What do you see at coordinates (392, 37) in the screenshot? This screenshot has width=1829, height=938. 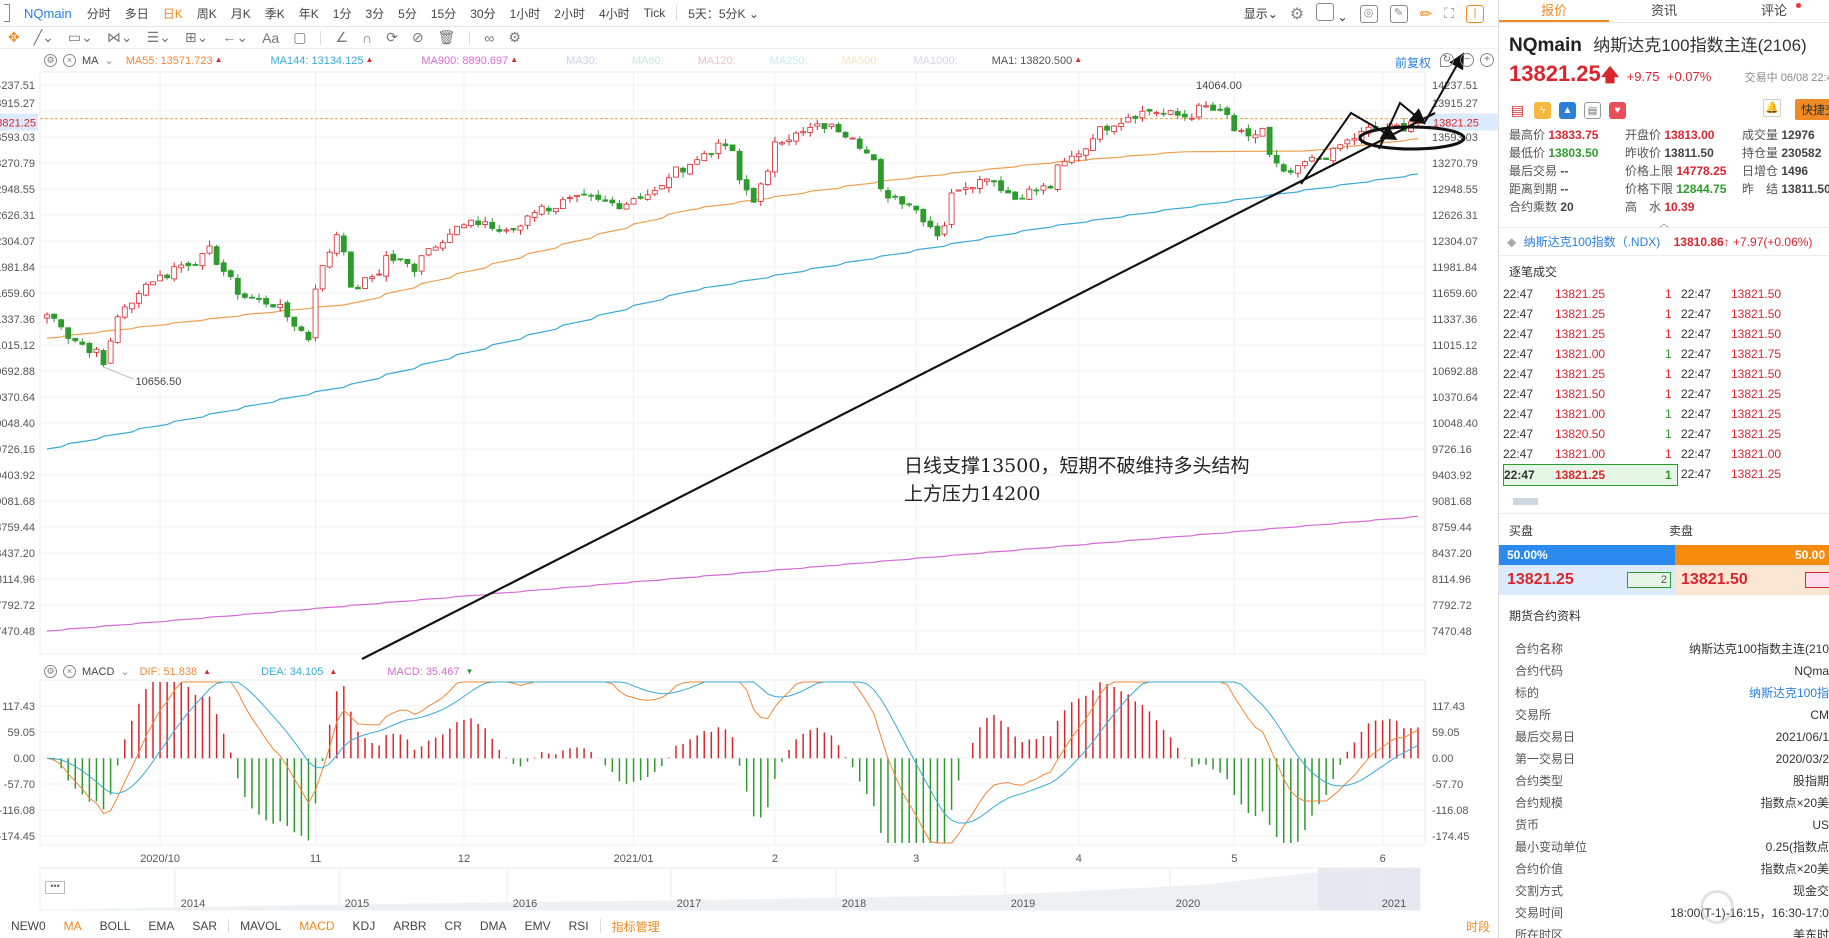 I see `sync-icon: ⟳` at bounding box center [392, 37].